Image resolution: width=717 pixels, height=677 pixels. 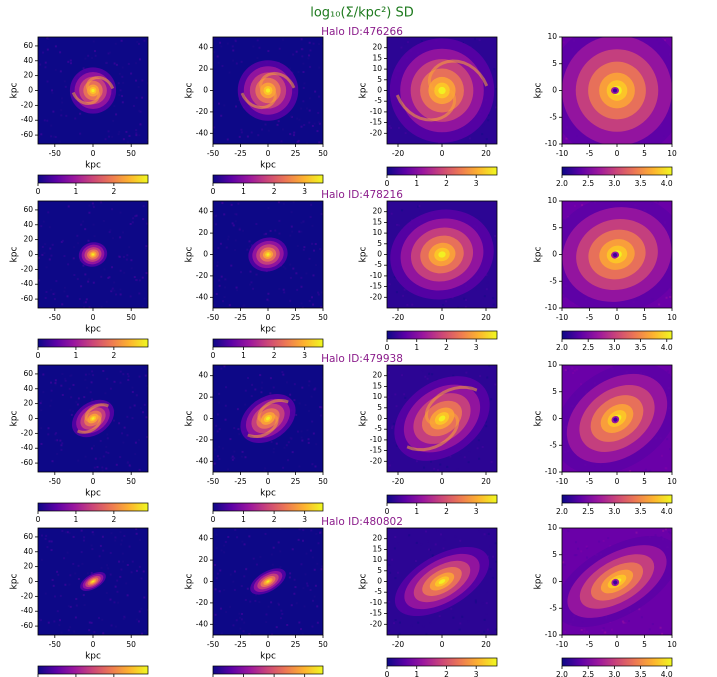 I want to click on y-tick-label: -15, so click(x=376, y=122).